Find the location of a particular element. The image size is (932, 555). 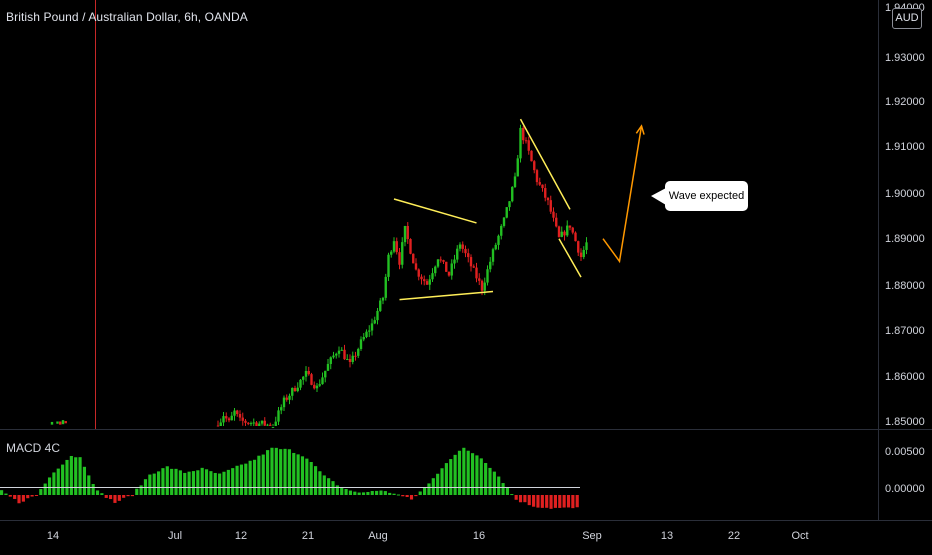

macd-tick: 0.00000 is located at coordinates (905, 489).